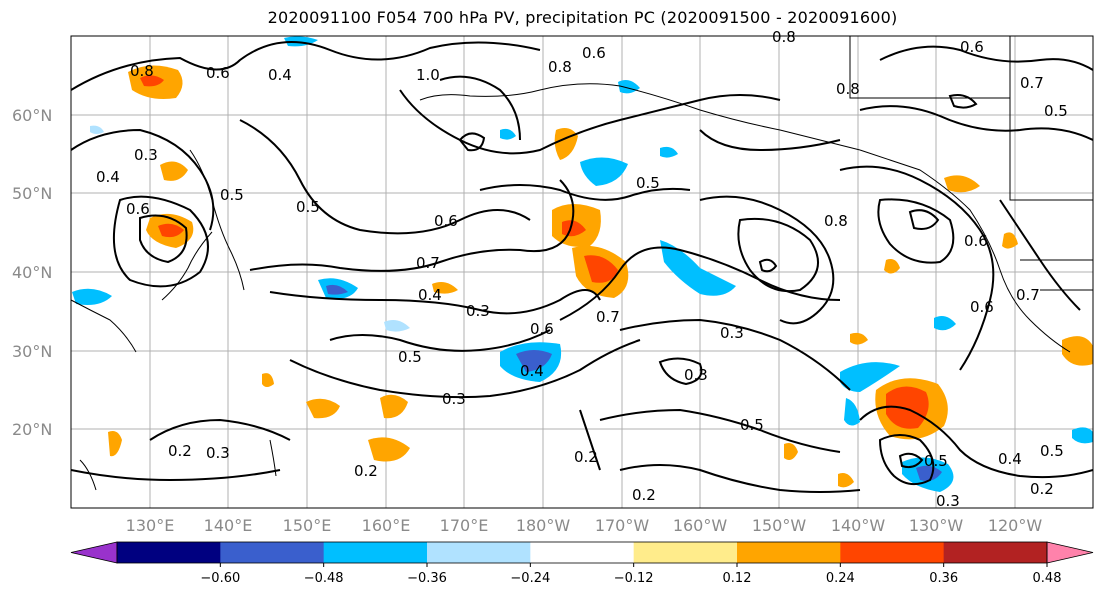 This screenshot has height=601, width=1105. What do you see at coordinates (943, 578) in the screenshot?
I see `colorbar-tick-label: 0.36` at bounding box center [943, 578].